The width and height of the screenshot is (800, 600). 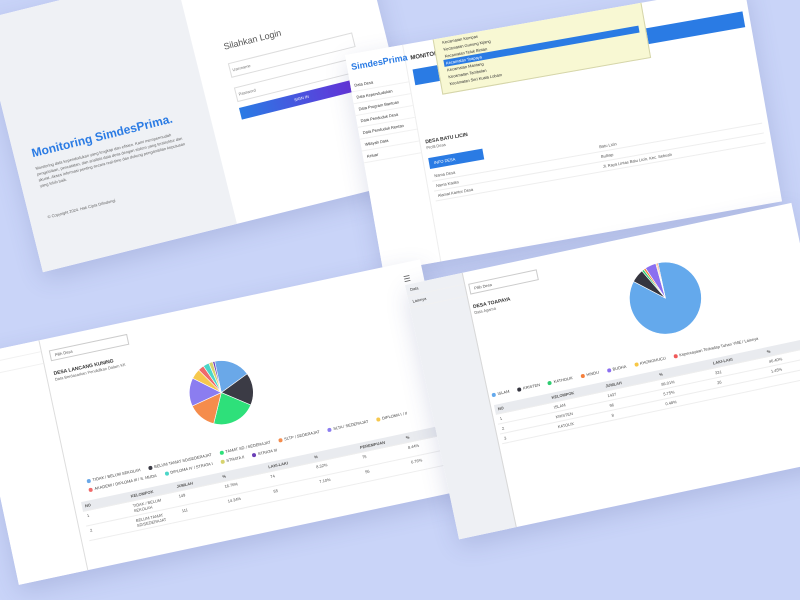 I want to click on legend-label: SLTA / SEDERAJAT, so click(x=350, y=425).